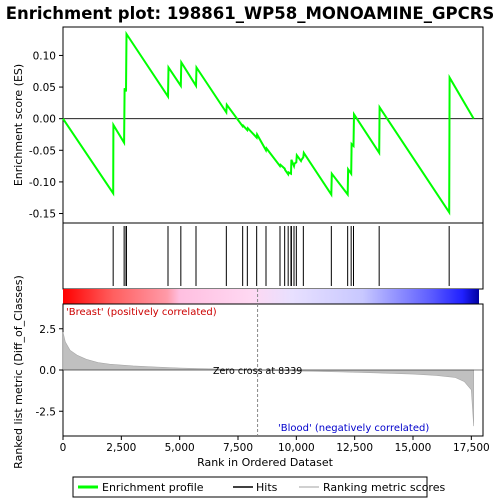 Image resolution: width=500 pixels, height=500 pixels. I want to click on es-y-tick-label: -0.15, so click(42, 215).